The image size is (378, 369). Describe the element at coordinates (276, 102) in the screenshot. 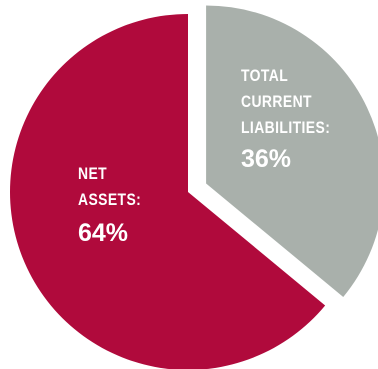

I see `slice-0-label-line-1: CURRENT` at that location.